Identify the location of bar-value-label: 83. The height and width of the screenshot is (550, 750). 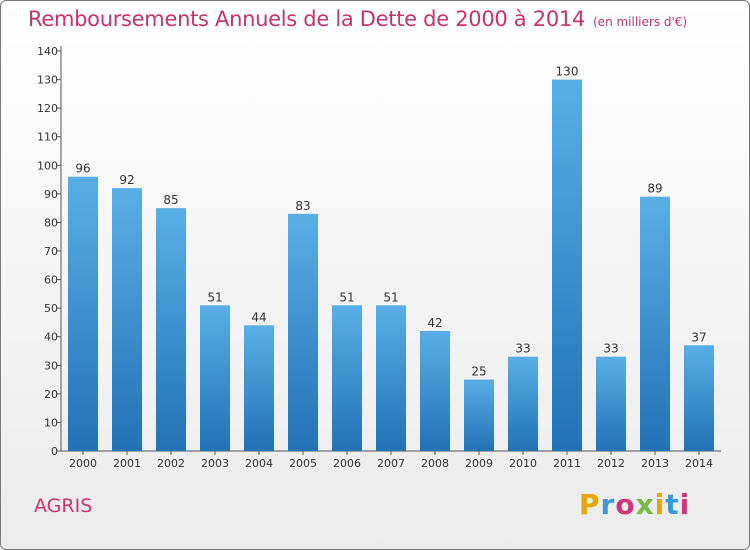
(302, 206).